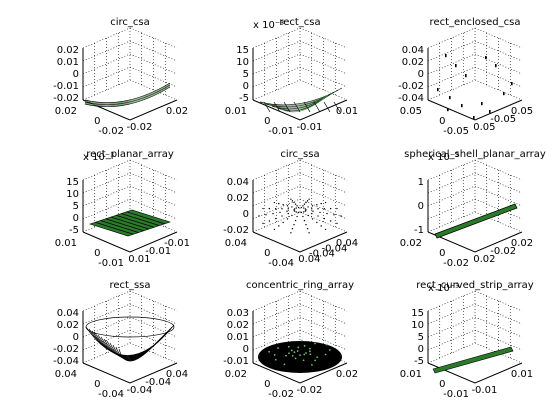 The image size is (560, 420). Describe the element at coordinates (419, 361) in the screenshot. I see `z-tick-label: -5` at that location.